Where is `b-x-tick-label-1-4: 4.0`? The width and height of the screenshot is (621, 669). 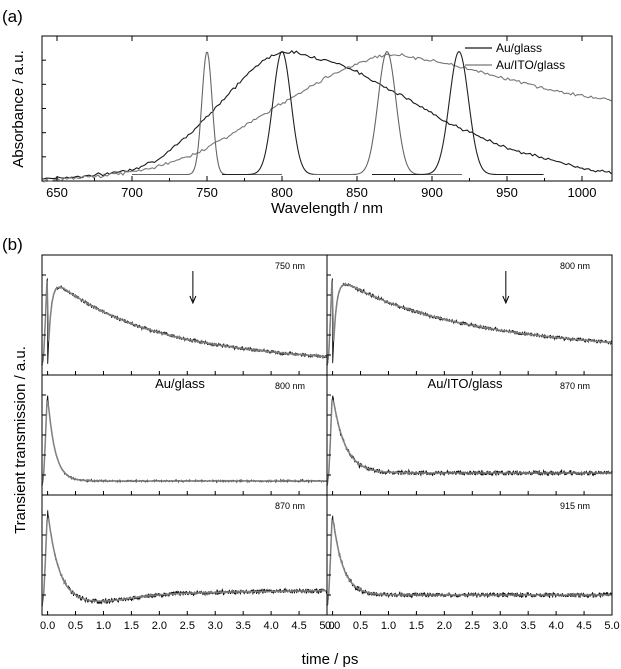
b-x-tick-label-1-4: 4.0 is located at coordinates (555, 626).